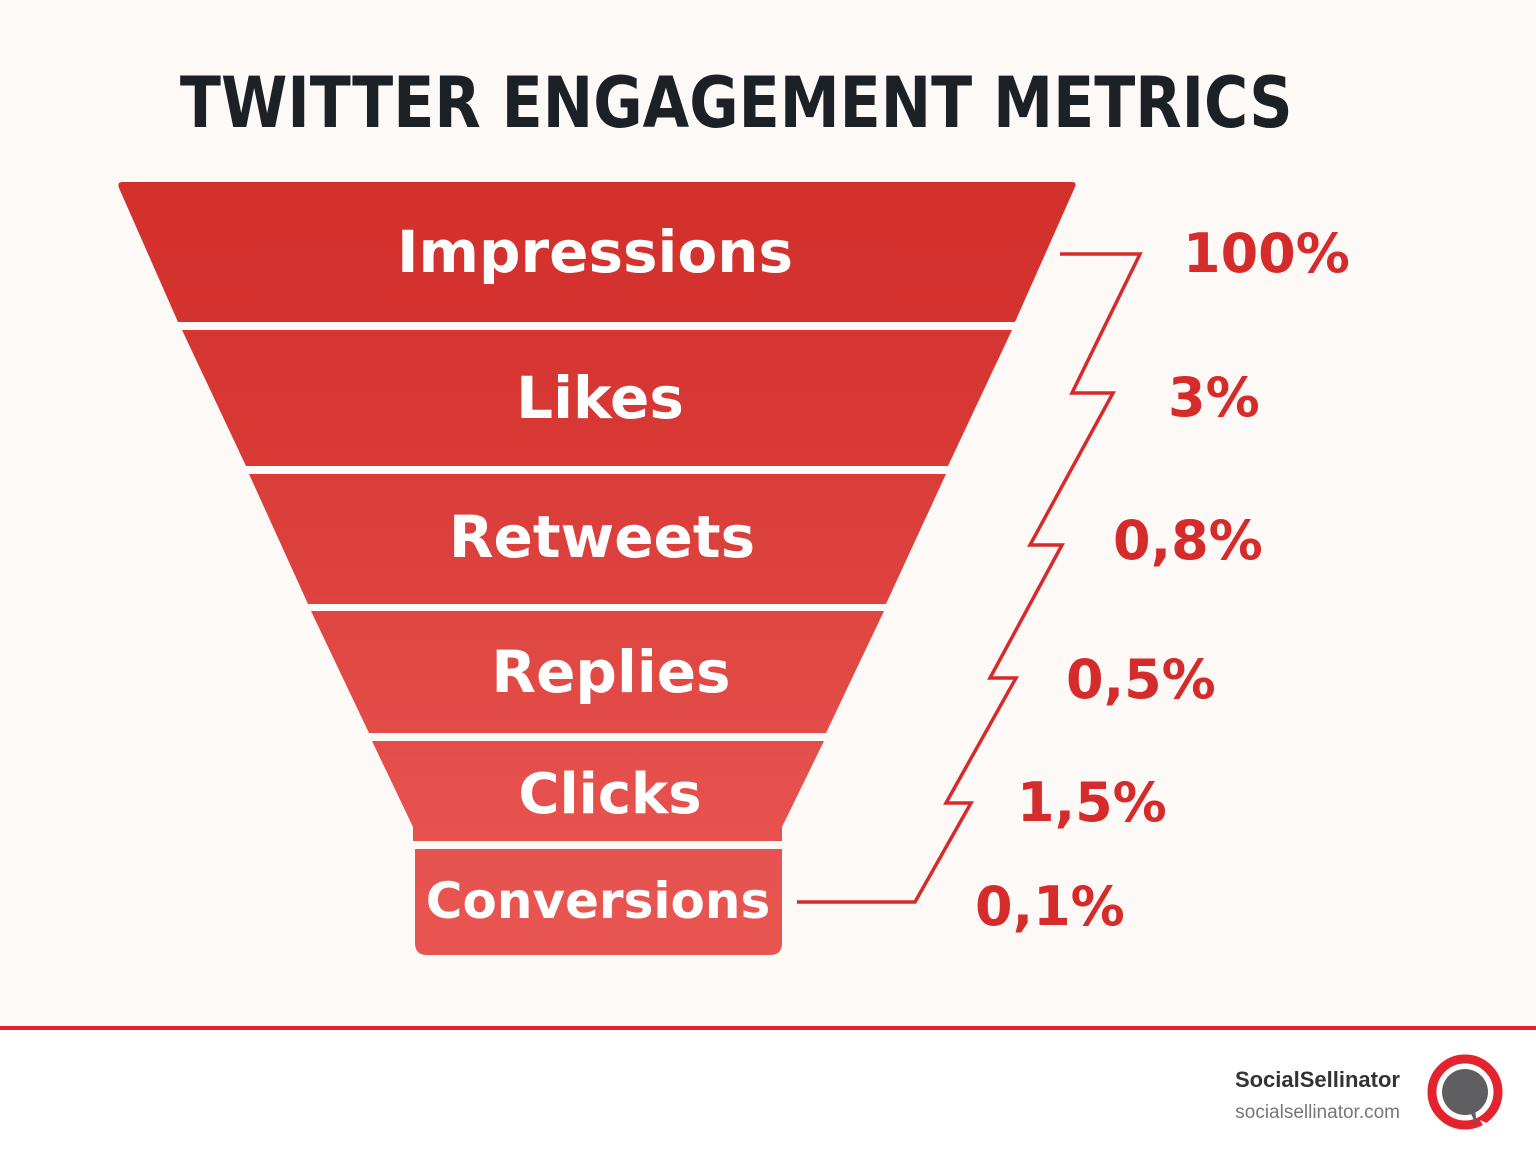 This screenshot has height=1158, width=1536. What do you see at coordinates (1266, 253) in the screenshot?
I see `percent-impressions: 100%` at bounding box center [1266, 253].